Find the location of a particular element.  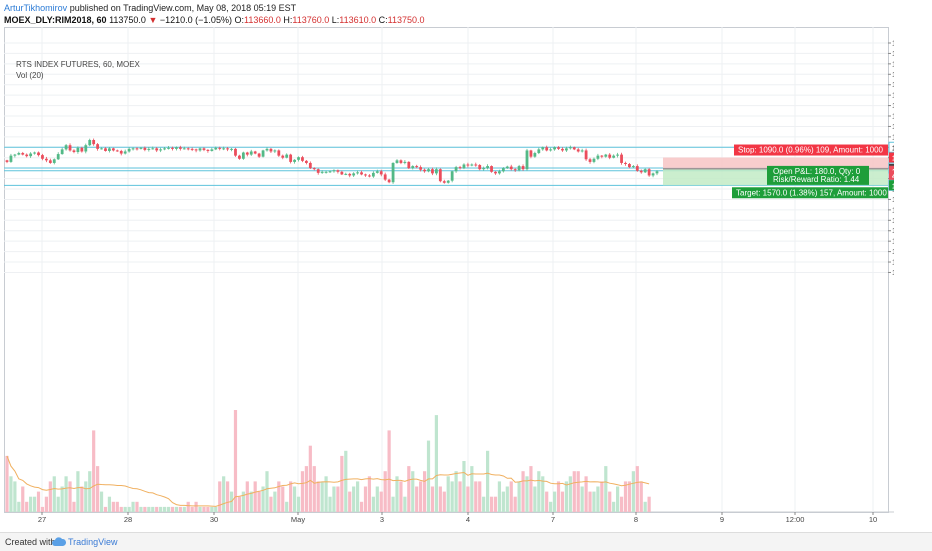

time-tick-label: 3 is located at coordinates (382, 519).